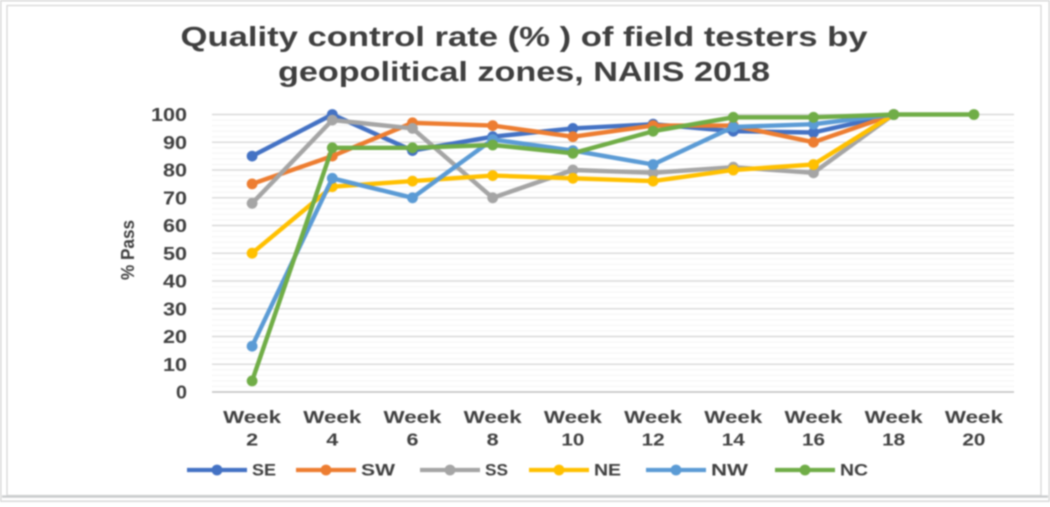 This screenshot has height=507, width=1050. Describe the element at coordinates (524, 71) in the screenshot. I see `svg-text: geopolitical zones, NAIIS 2018` at that location.